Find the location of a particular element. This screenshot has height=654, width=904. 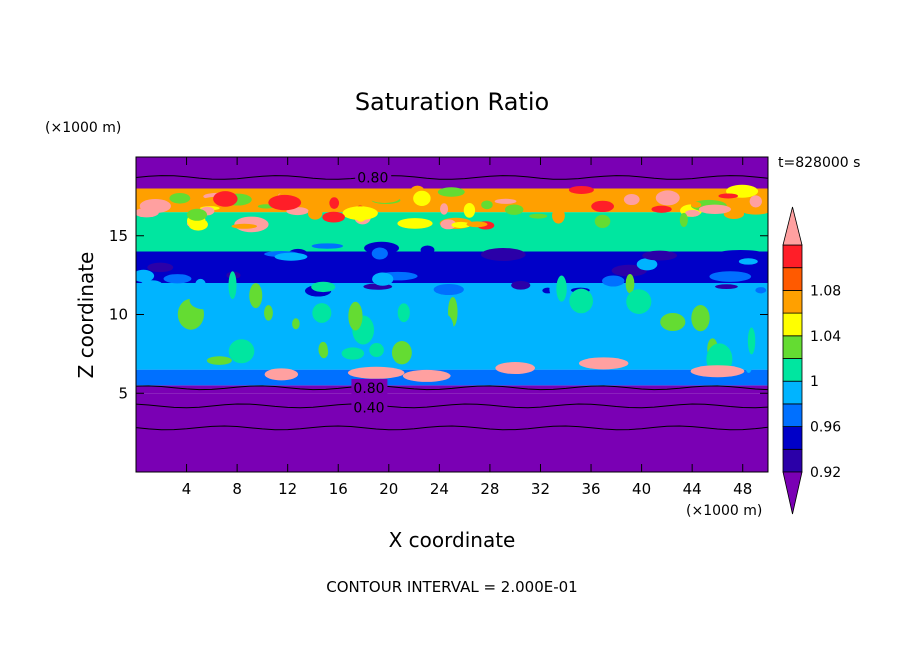

x-axis-unit: (×1000 m) is located at coordinates (724, 511).